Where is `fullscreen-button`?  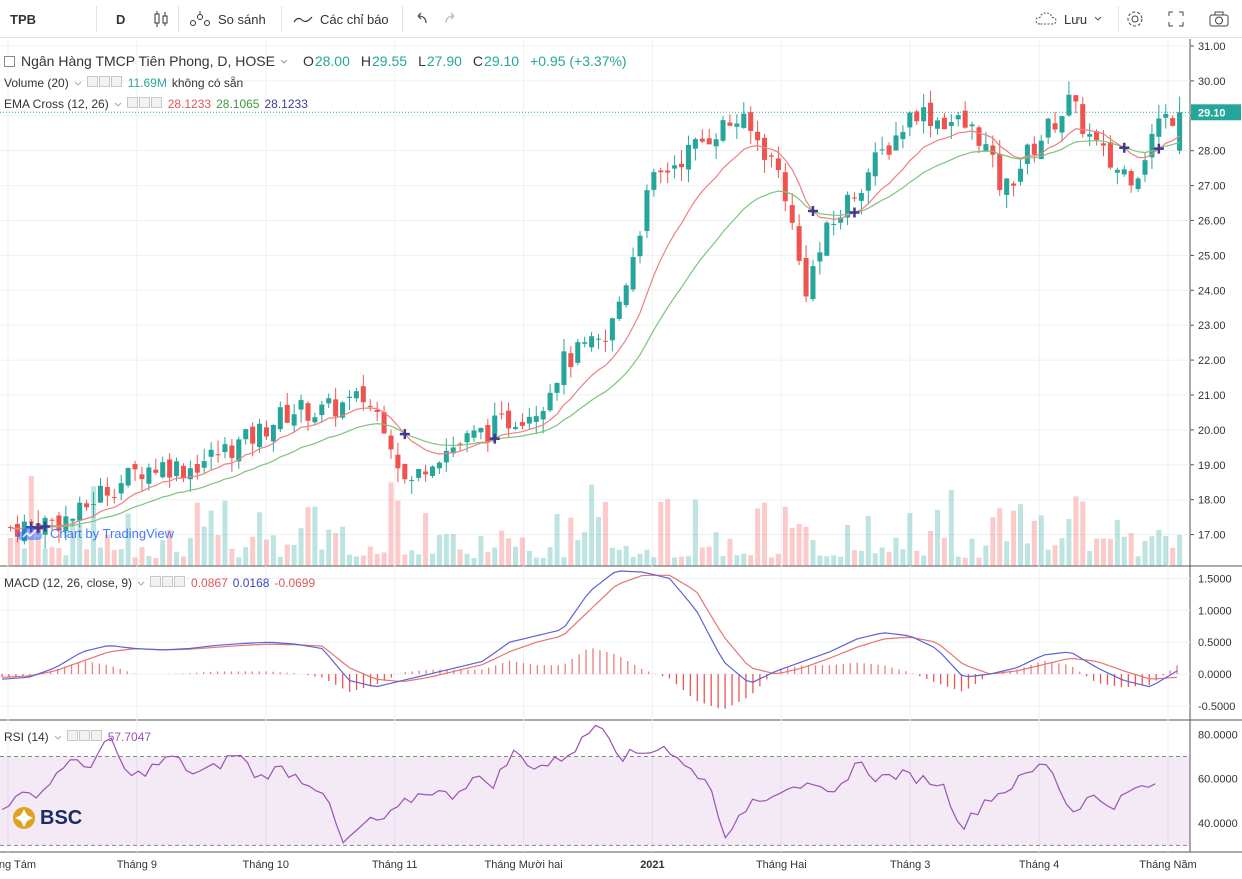 fullscreen-button is located at coordinates (1176, 19).